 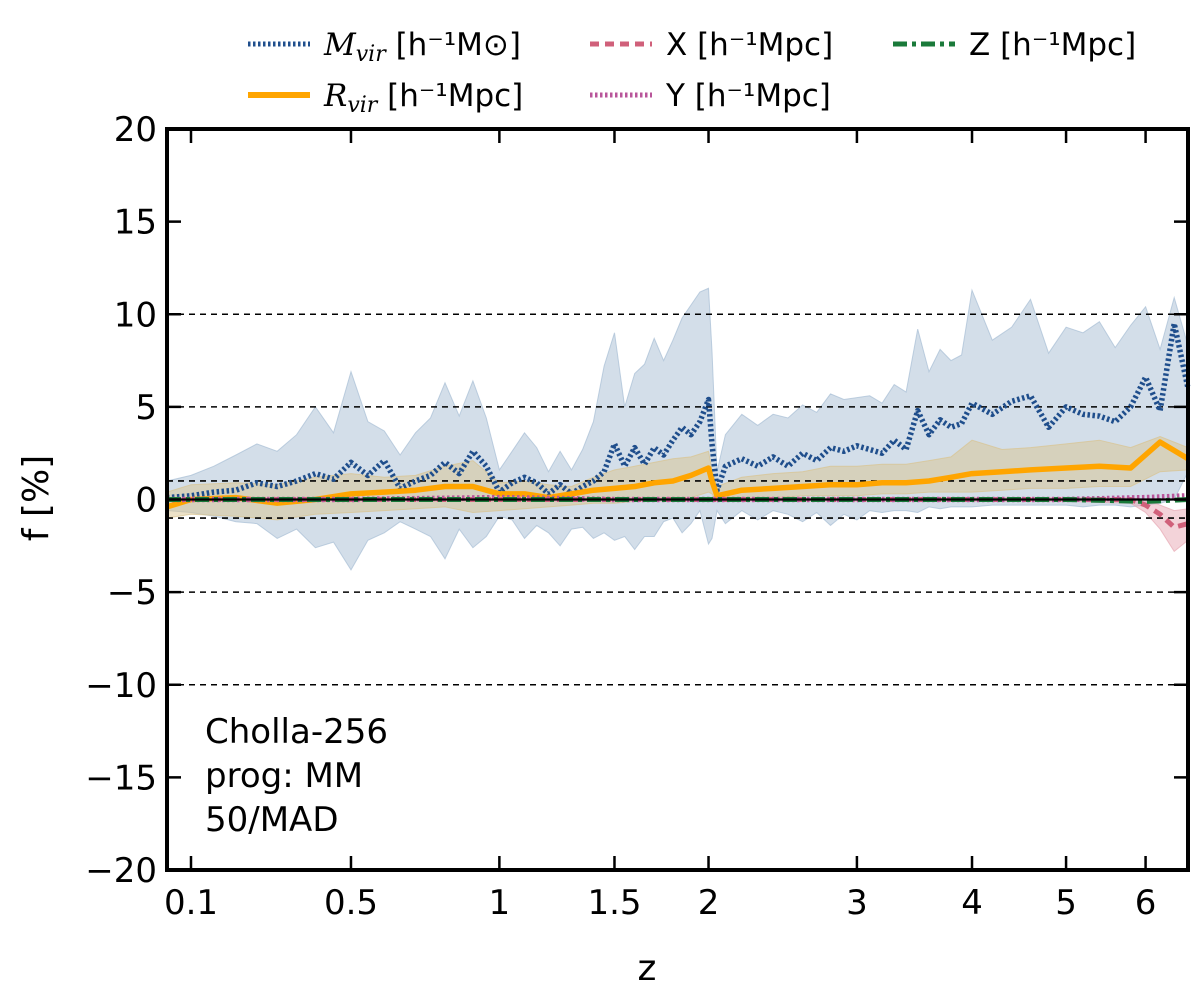 I want to click on annotation-line: prog: MM, so click(x=284, y=776).